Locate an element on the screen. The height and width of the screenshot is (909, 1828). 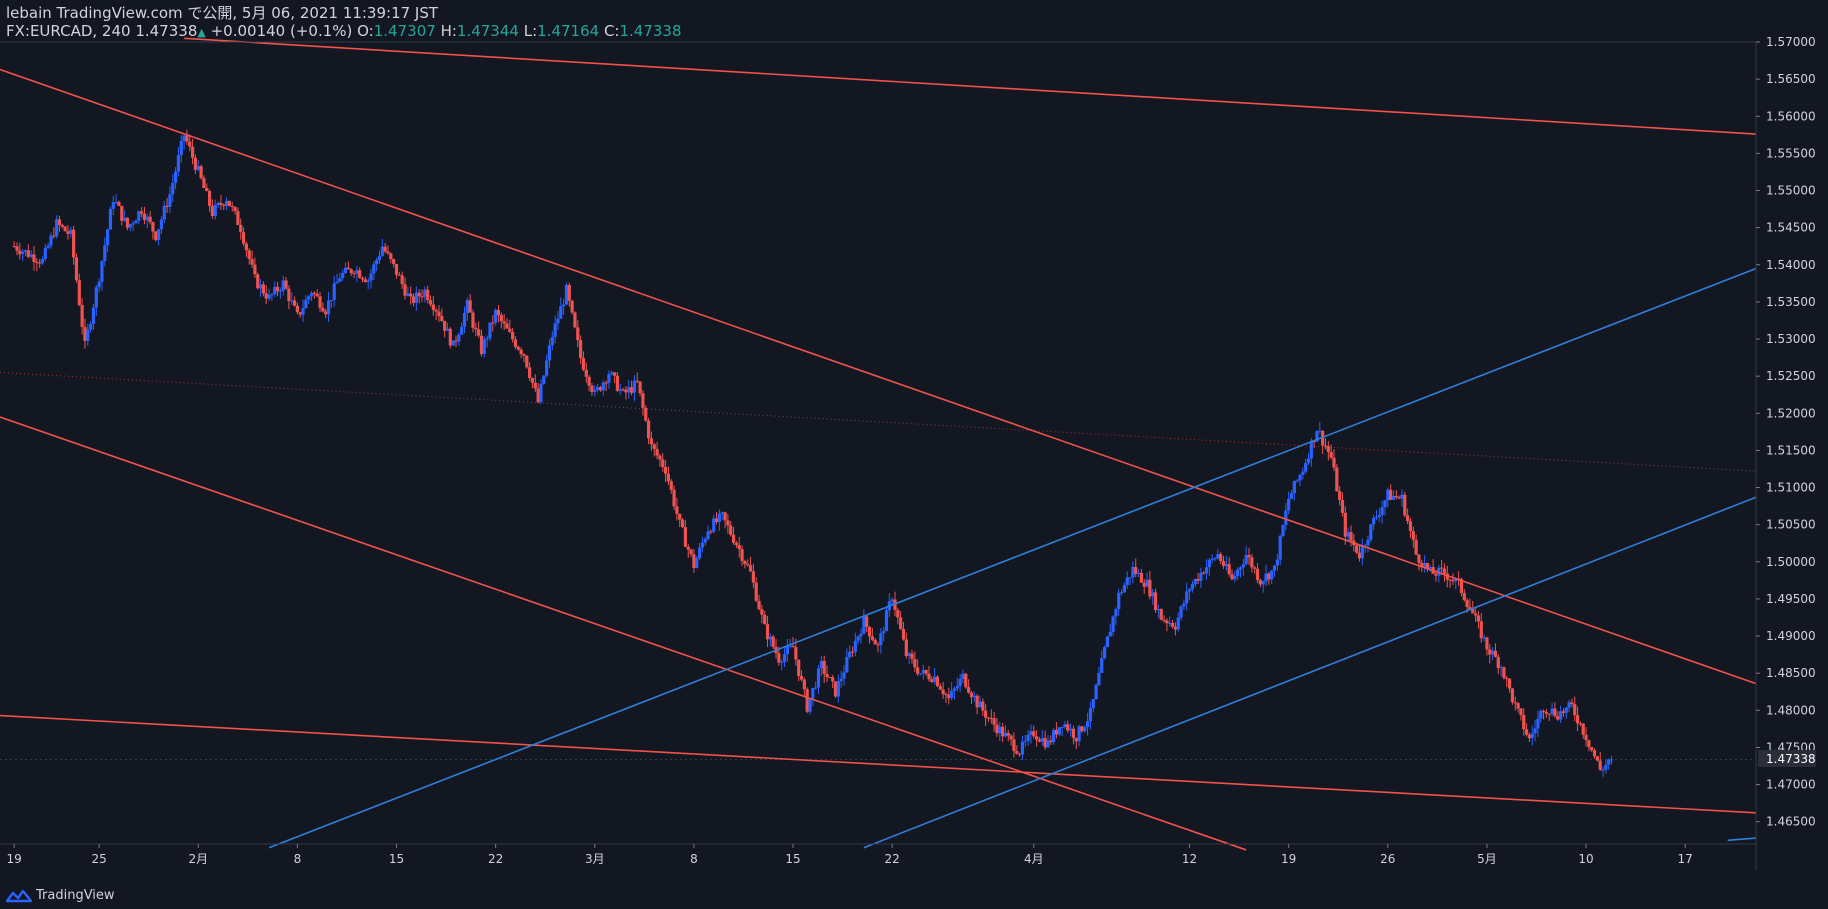
y-tick-label: 1.51000 is located at coordinates (1791, 488).